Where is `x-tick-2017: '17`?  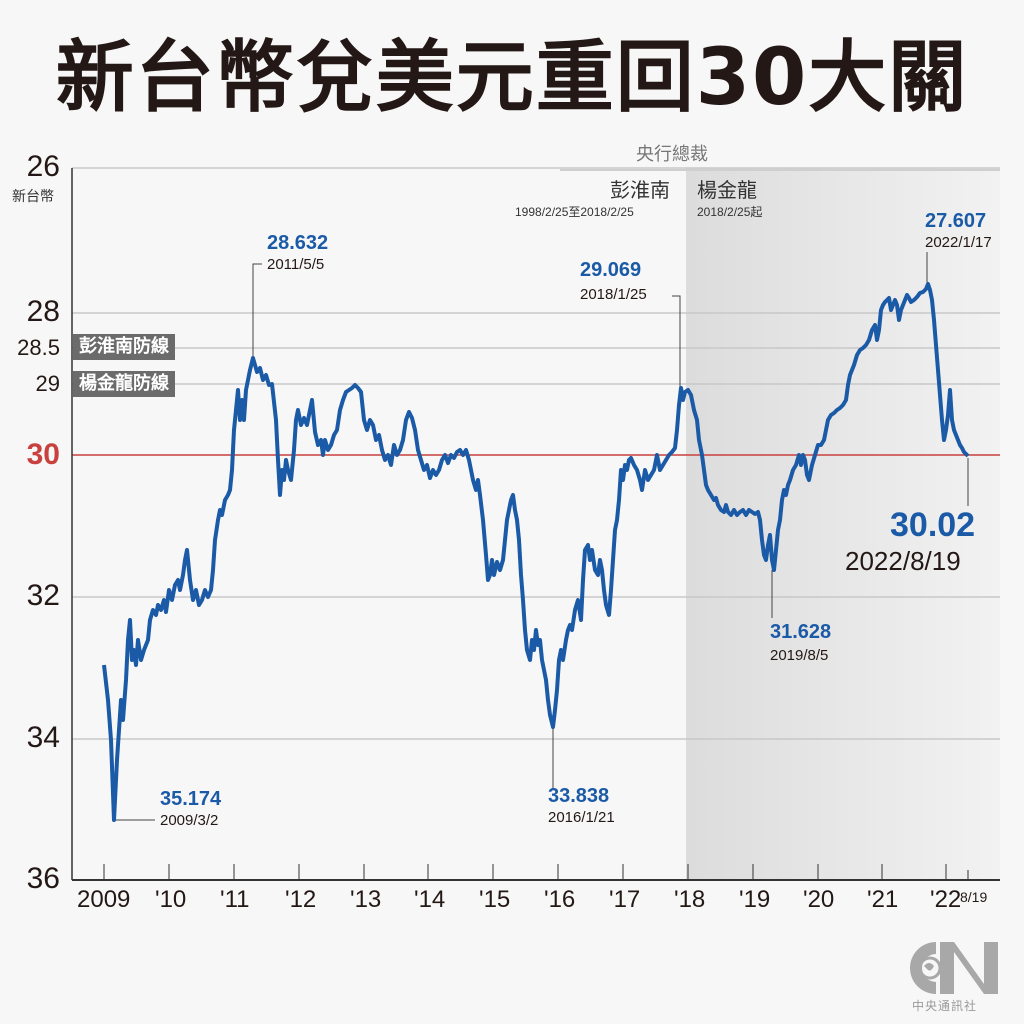 x-tick-2017: '17 is located at coordinates (625, 899).